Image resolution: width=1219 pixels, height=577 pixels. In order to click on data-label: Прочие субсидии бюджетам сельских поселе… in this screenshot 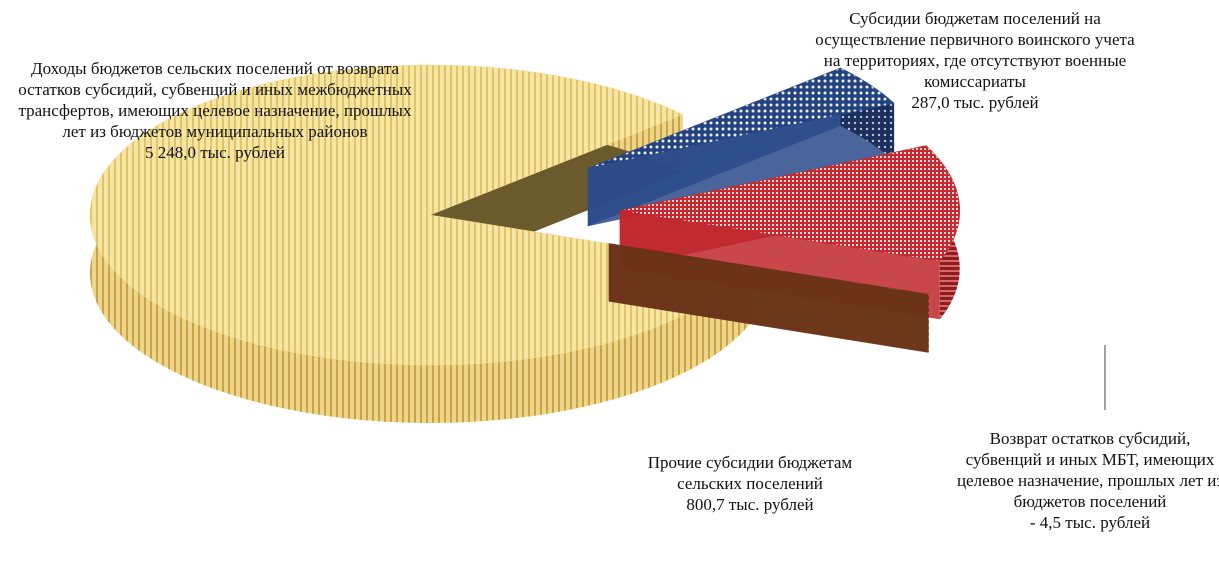, I will do `click(750, 483)`.